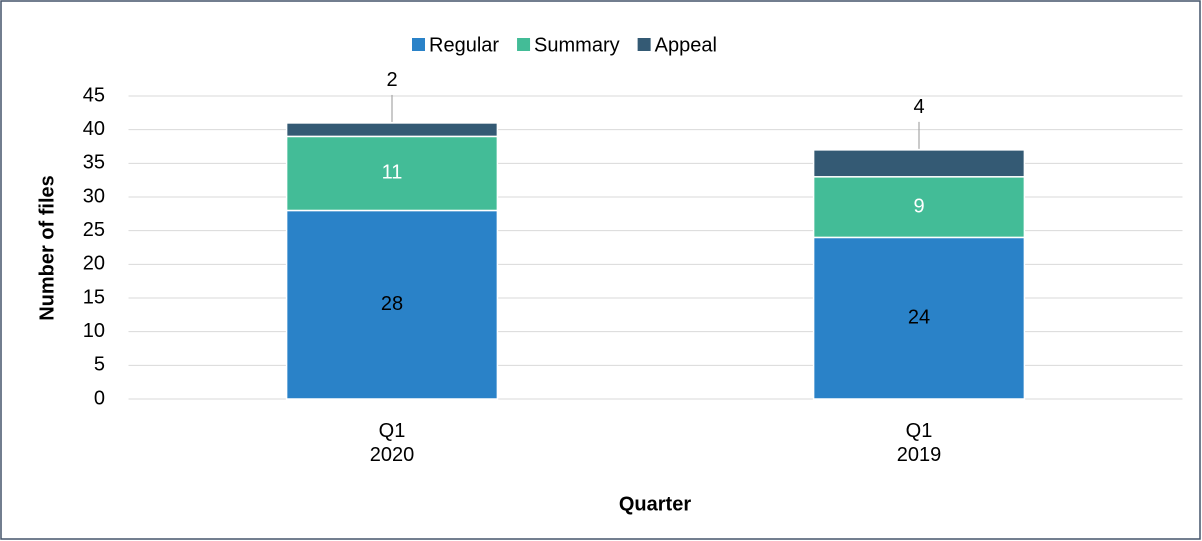 This screenshot has height=541, width=1202. Describe the element at coordinates (47, 248) in the screenshot. I see `y-axis-title: Number of files` at that location.